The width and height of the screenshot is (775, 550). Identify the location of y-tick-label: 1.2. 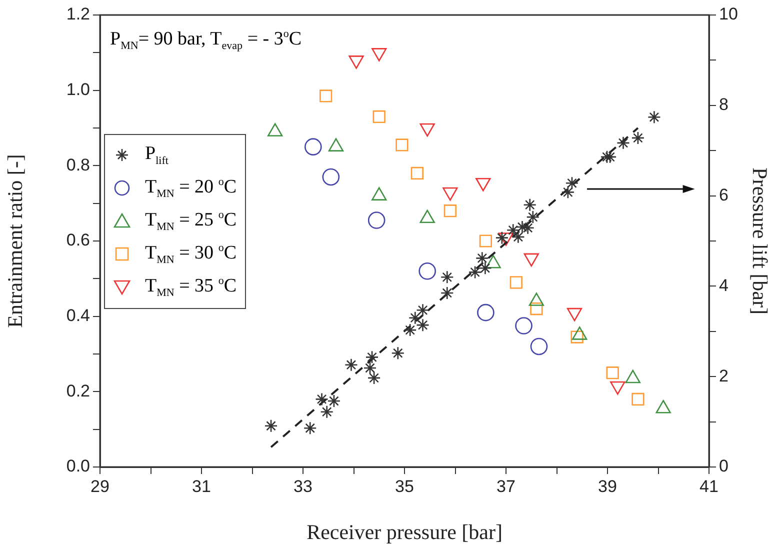
(78, 14).